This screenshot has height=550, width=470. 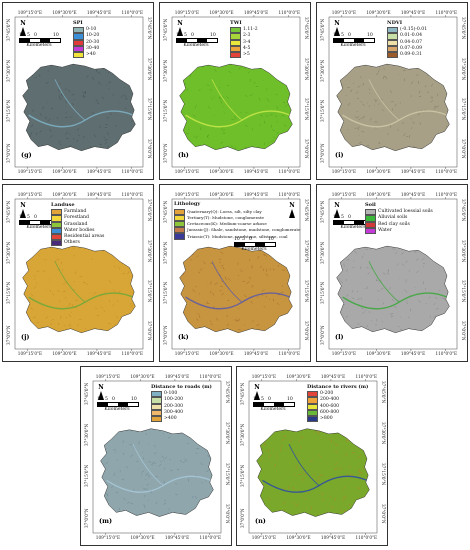 I want to click on lon-tick-bottom: 109°30'0"E, so click(x=378, y=171).